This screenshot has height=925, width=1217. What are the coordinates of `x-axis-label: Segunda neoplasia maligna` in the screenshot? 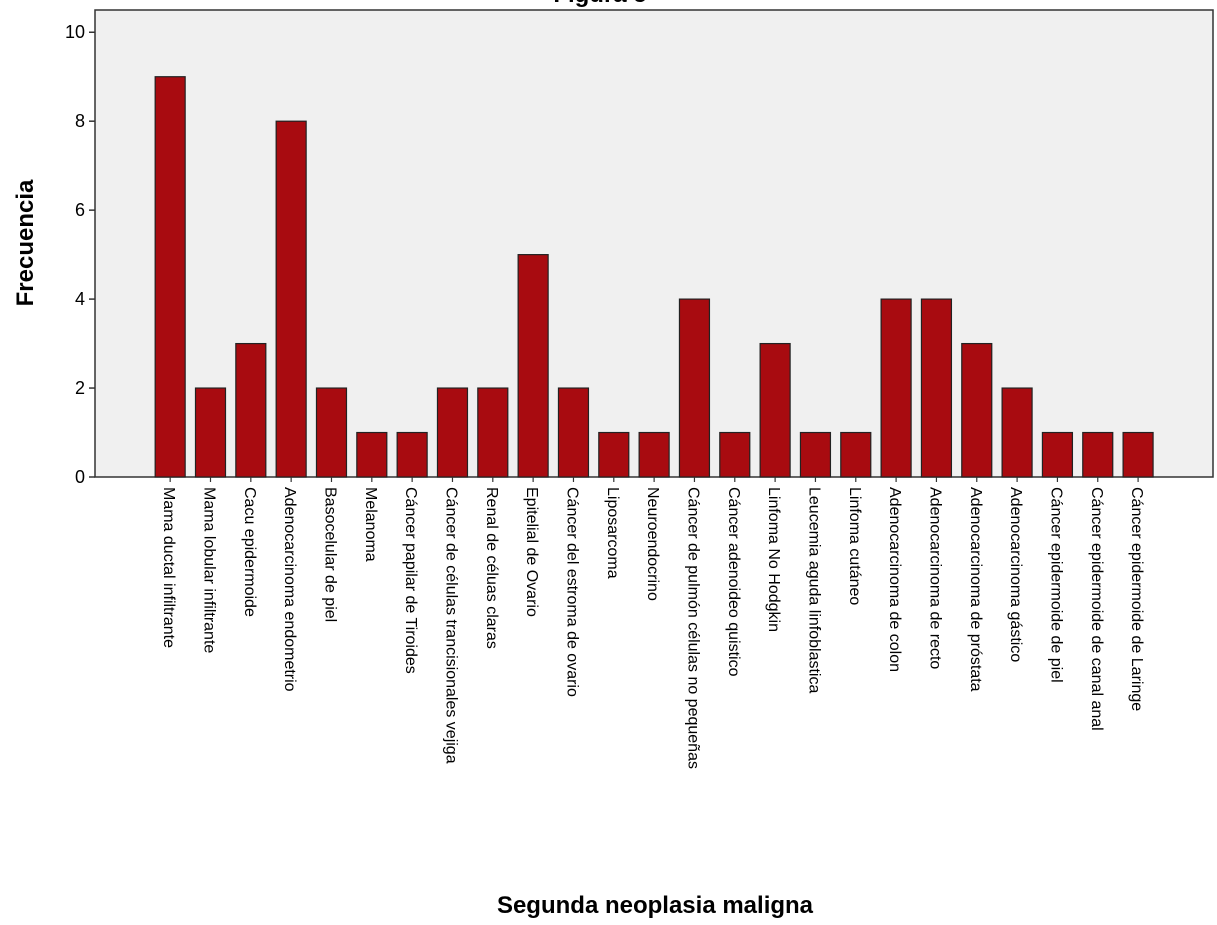 It's located at (655, 905).